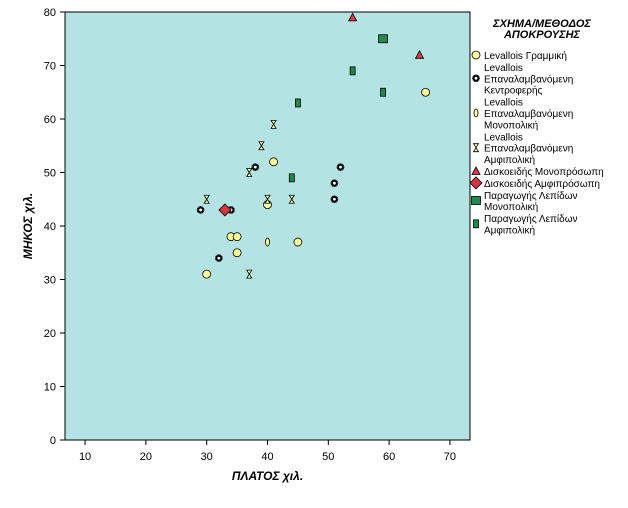 The width and height of the screenshot is (628, 508). What do you see at coordinates (50, 13) in the screenshot?
I see `y-tick-label: 80` at bounding box center [50, 13].